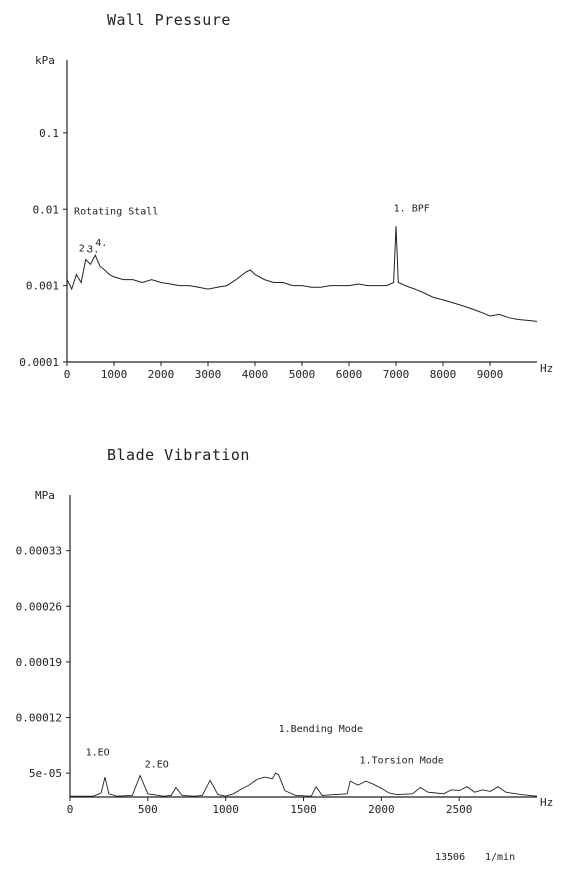 Image resolution: width=563 pixels, height=870 pixels. I want to click on y-unit-label: MPa, so click(45, 495).